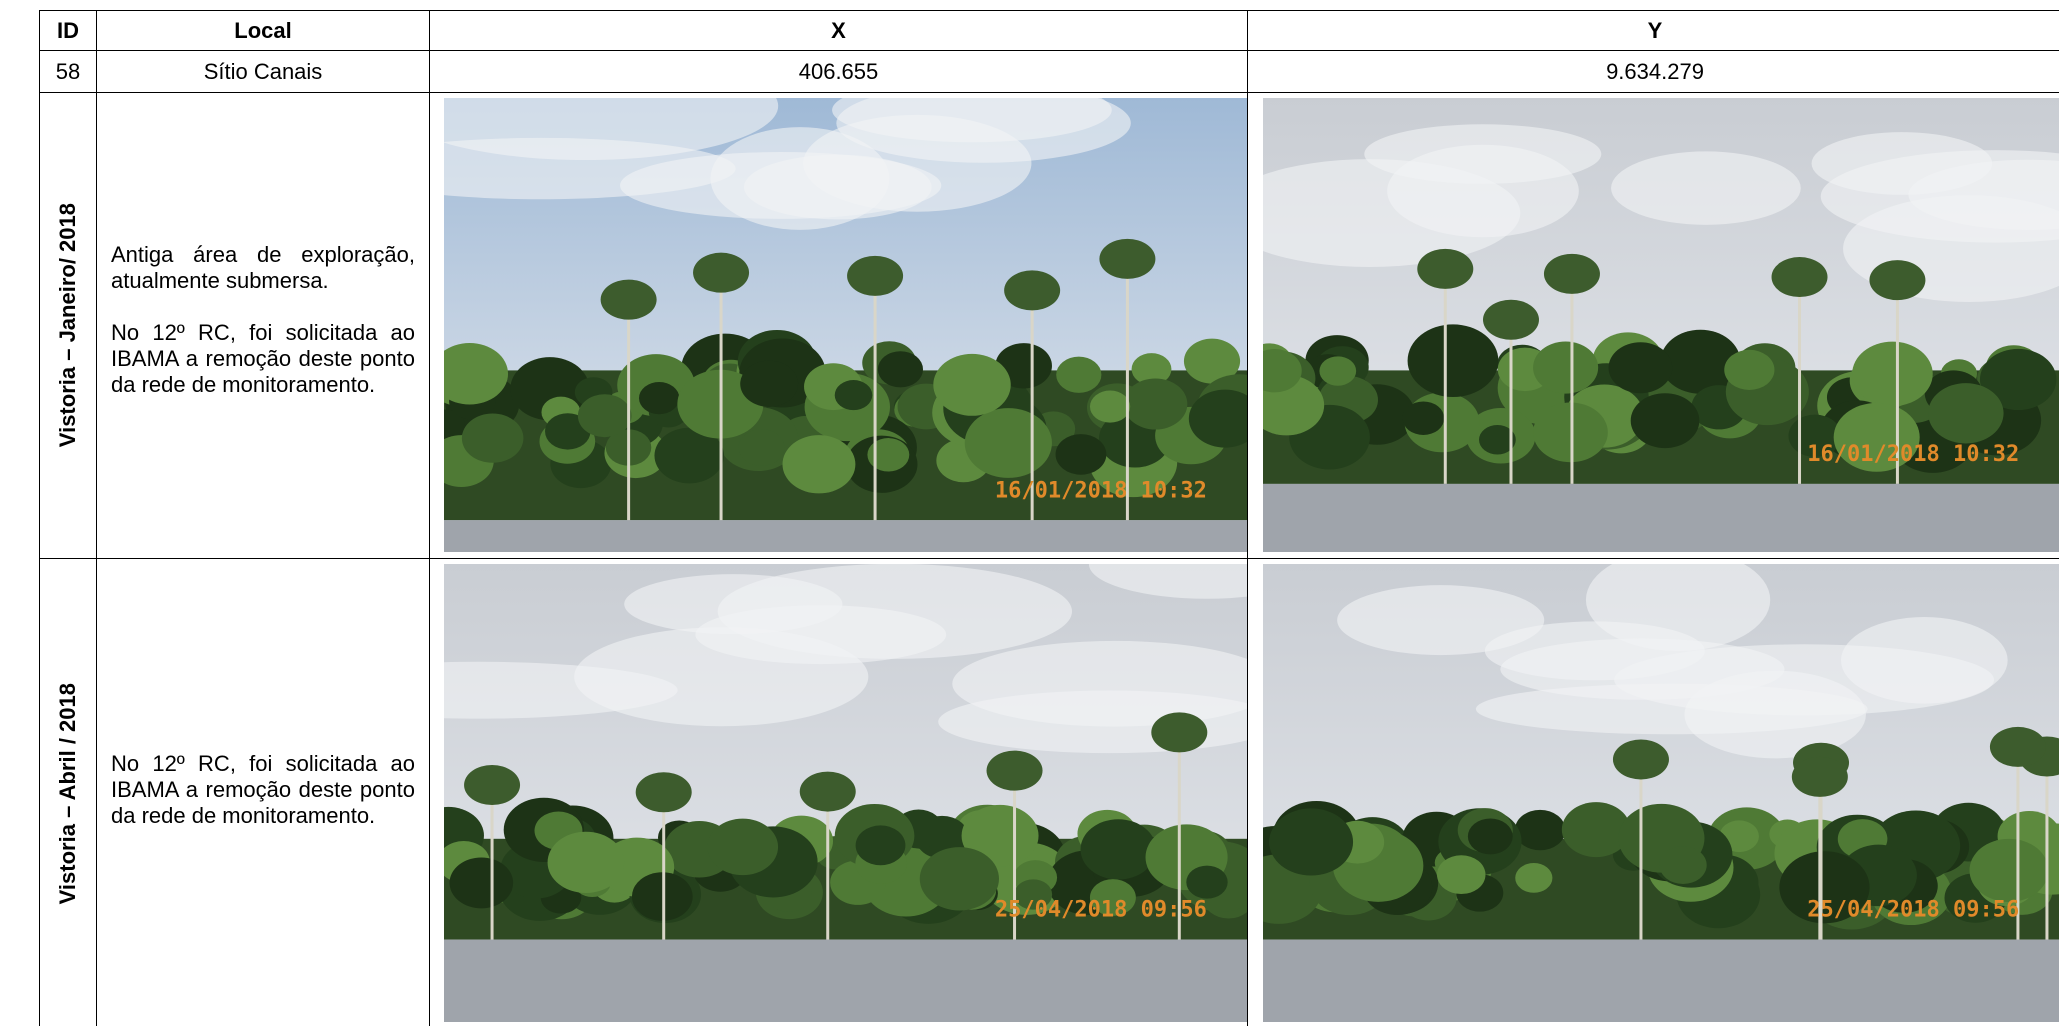  What do you see at coordinates (262, 71) in the screenshot?
I see `table-cell: Sítio Canais` at bounding box center [262, 71].